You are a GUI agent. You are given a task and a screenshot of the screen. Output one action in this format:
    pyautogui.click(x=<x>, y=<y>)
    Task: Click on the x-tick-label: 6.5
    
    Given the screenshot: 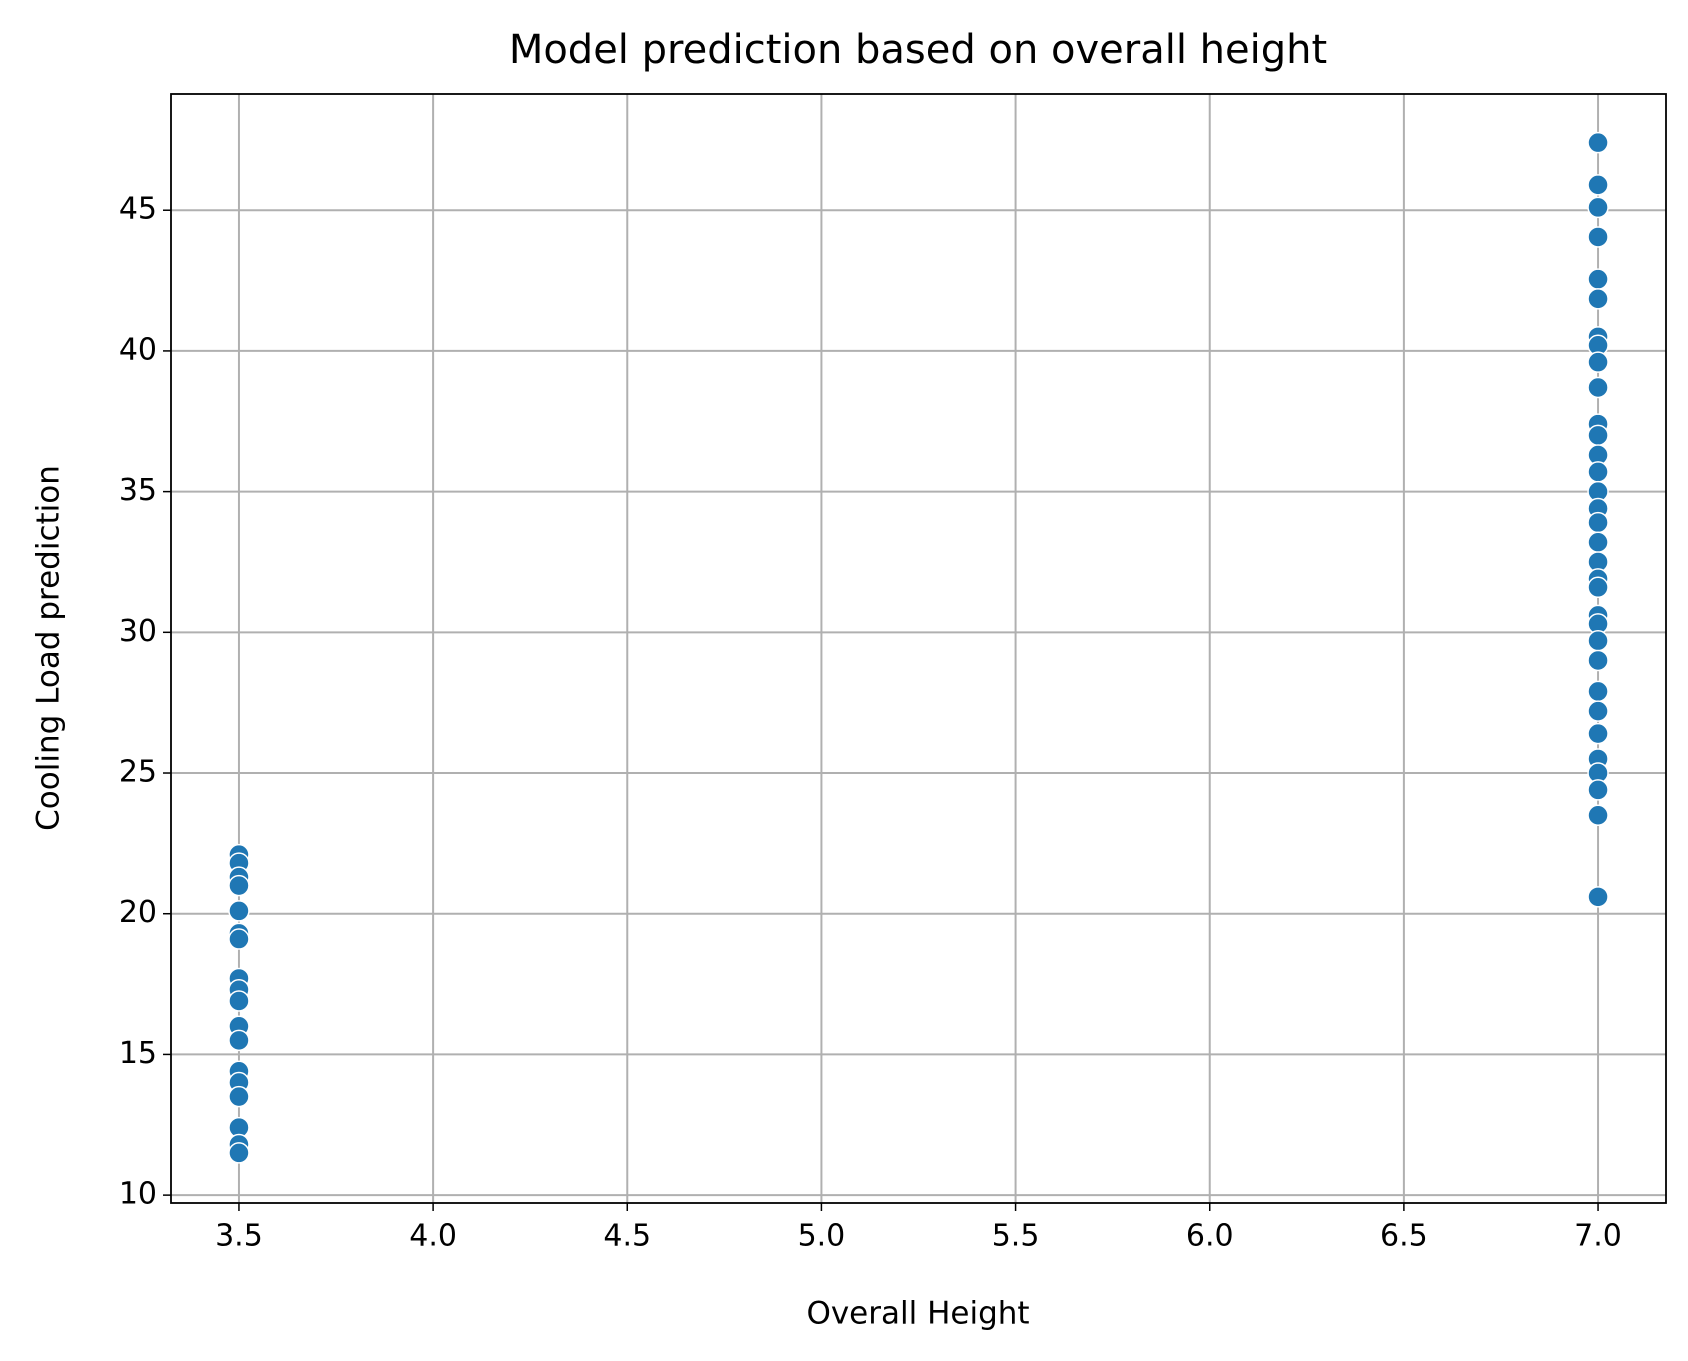 What is the action you would take?
    pyautogui.click(x=1404, y=1236)
    